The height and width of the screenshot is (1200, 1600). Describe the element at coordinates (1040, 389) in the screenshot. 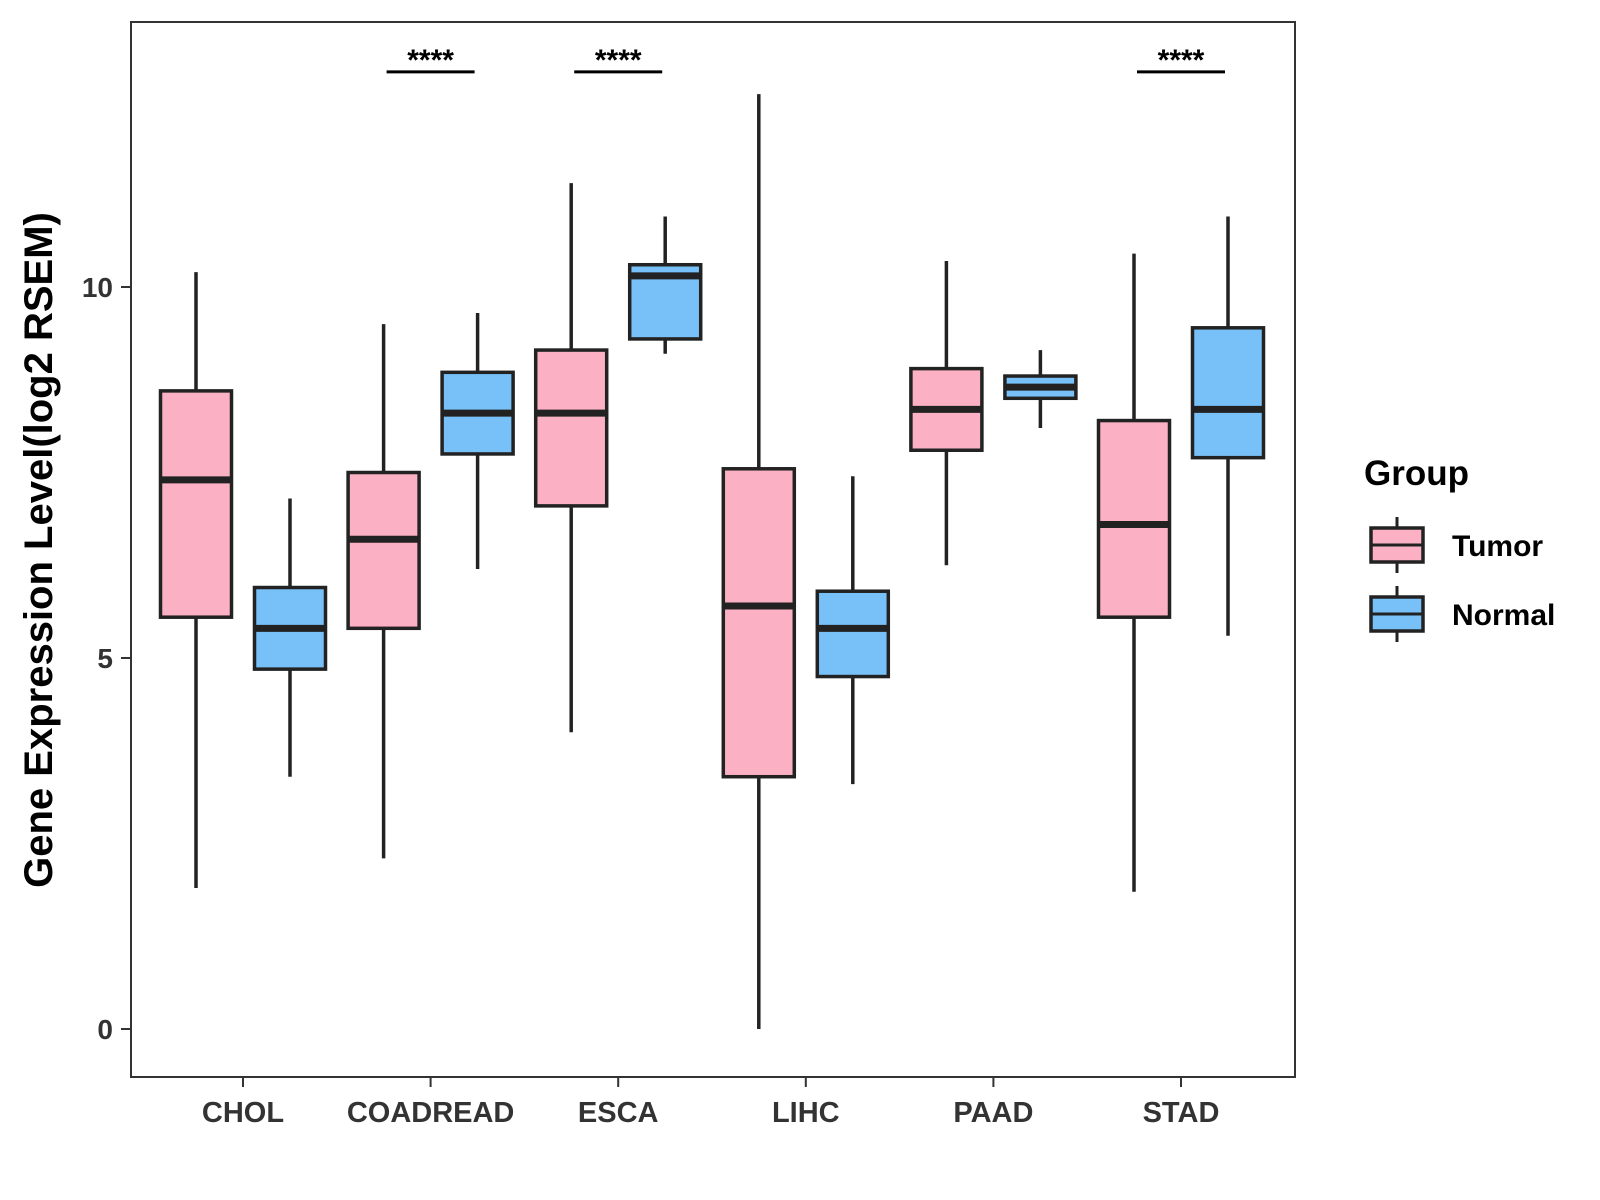

I see `box-normal-paad` at that location.